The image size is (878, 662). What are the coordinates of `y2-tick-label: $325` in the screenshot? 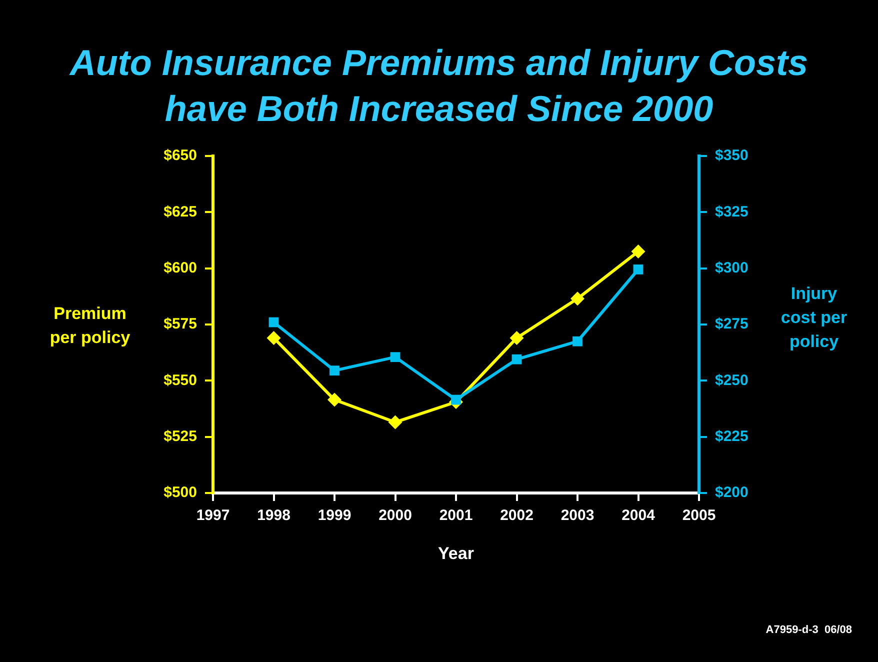 It's located at (731, 211).